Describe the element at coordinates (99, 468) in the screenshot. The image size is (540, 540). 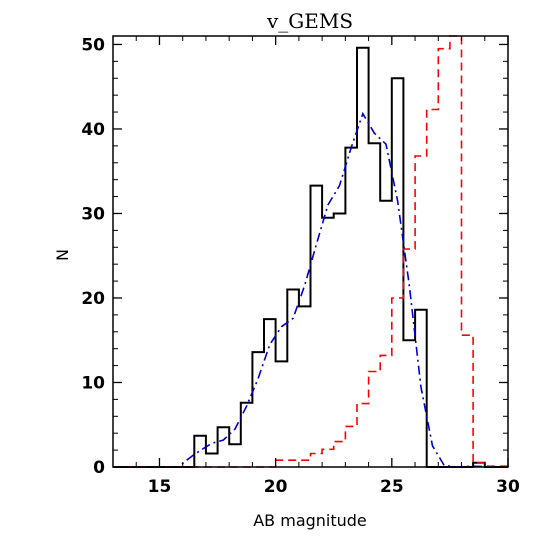
I see `y-tick-label: 0` at that location.